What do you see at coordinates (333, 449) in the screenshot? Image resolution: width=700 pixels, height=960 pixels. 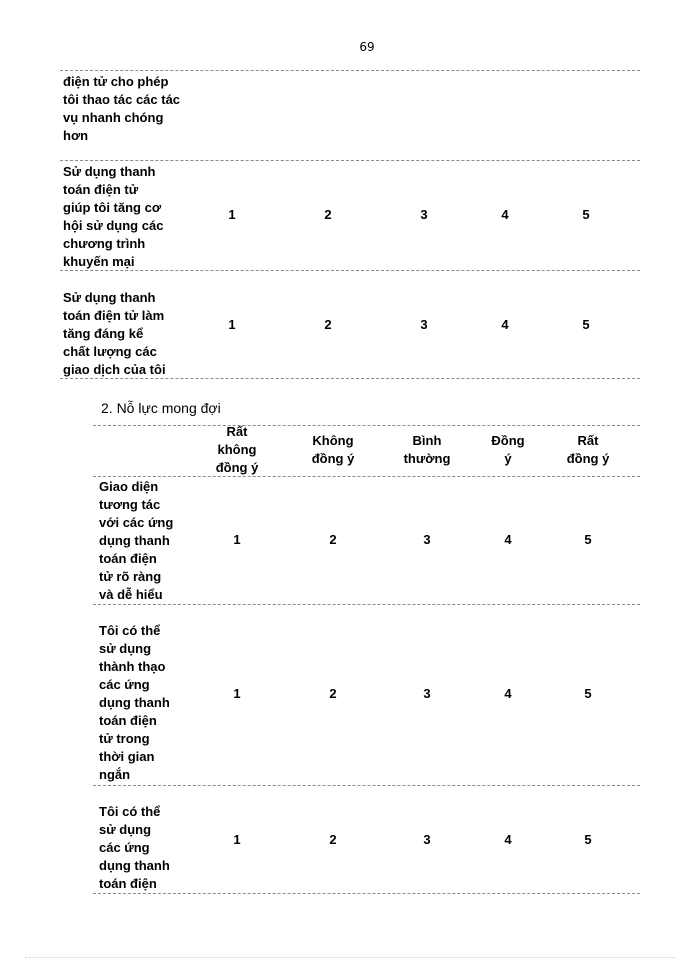 I see `header-disagree: Không đồng ý` at bounding box center [333, 449].